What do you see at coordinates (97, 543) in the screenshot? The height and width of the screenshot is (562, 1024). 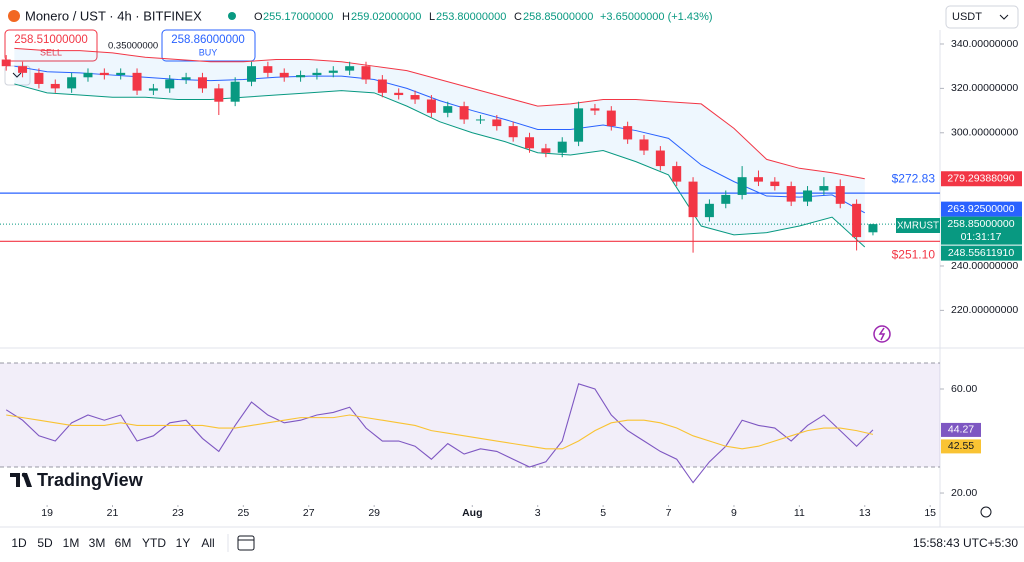 I see `range-button: 3M` at bounding box center [97, 543].